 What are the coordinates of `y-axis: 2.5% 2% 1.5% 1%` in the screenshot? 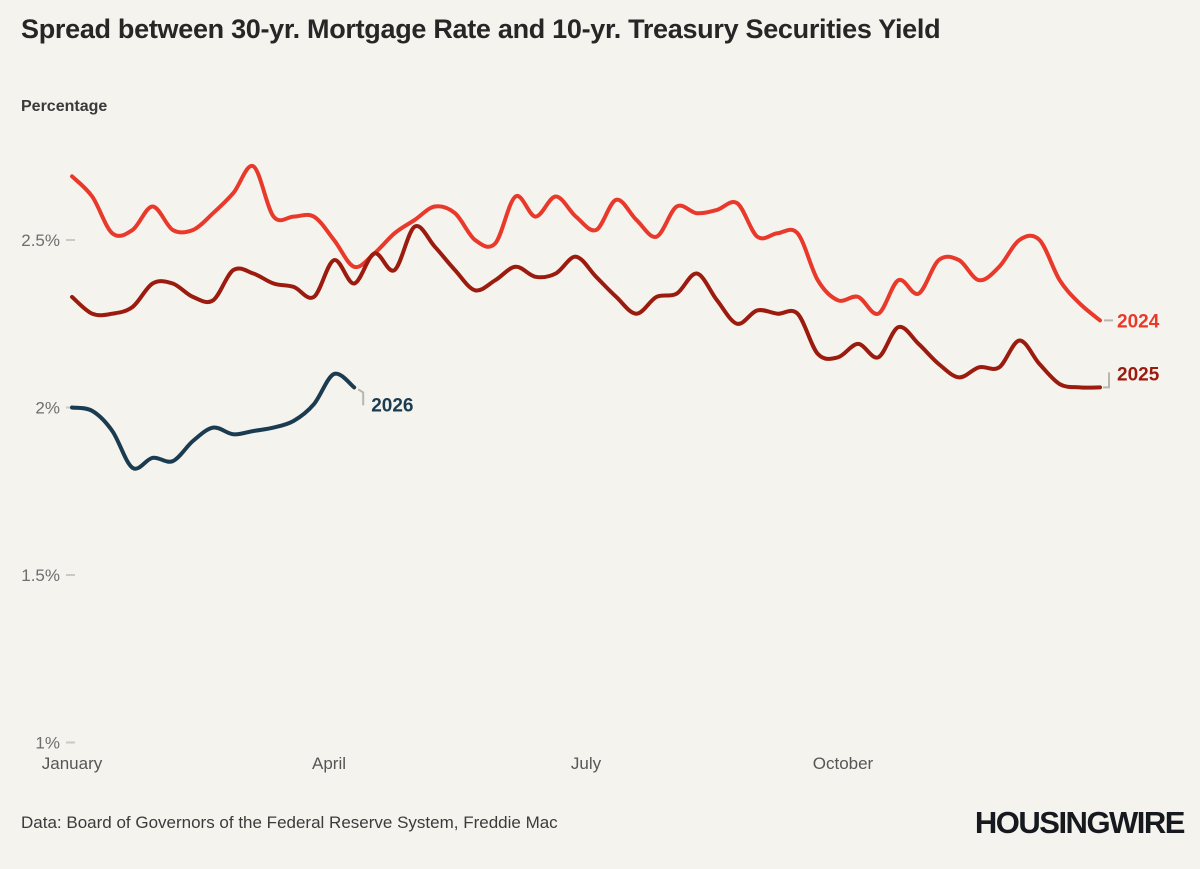 It's located at (48, 492).